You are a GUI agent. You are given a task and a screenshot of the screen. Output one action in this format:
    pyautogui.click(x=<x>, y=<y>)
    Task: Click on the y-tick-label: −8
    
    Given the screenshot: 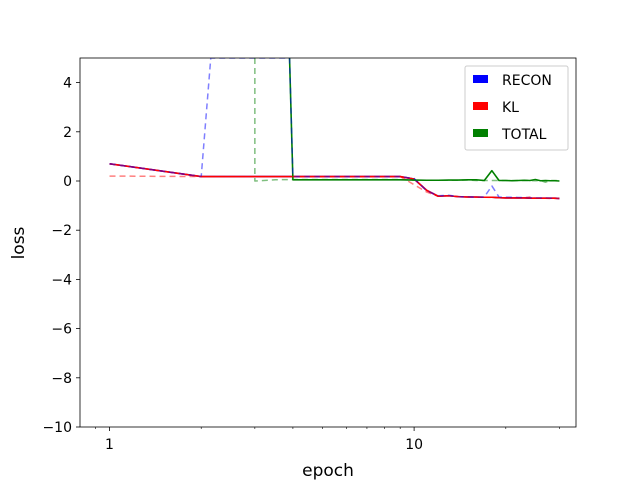 What is the action you would take?
    pyautogui.click(x=61, y=379)
    